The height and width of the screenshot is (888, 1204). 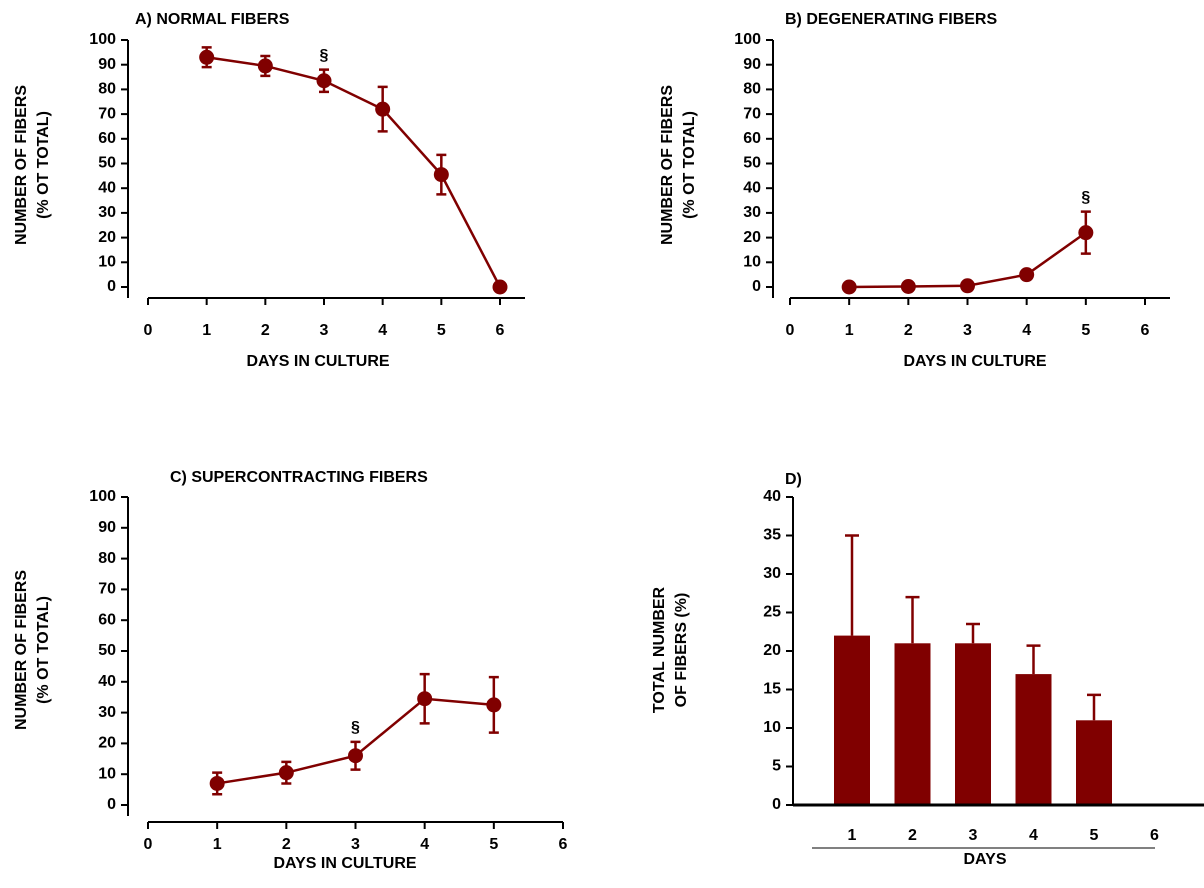 I want to click on y-axis-label: TOTAL NUMBER, so click(x=659, y=649).